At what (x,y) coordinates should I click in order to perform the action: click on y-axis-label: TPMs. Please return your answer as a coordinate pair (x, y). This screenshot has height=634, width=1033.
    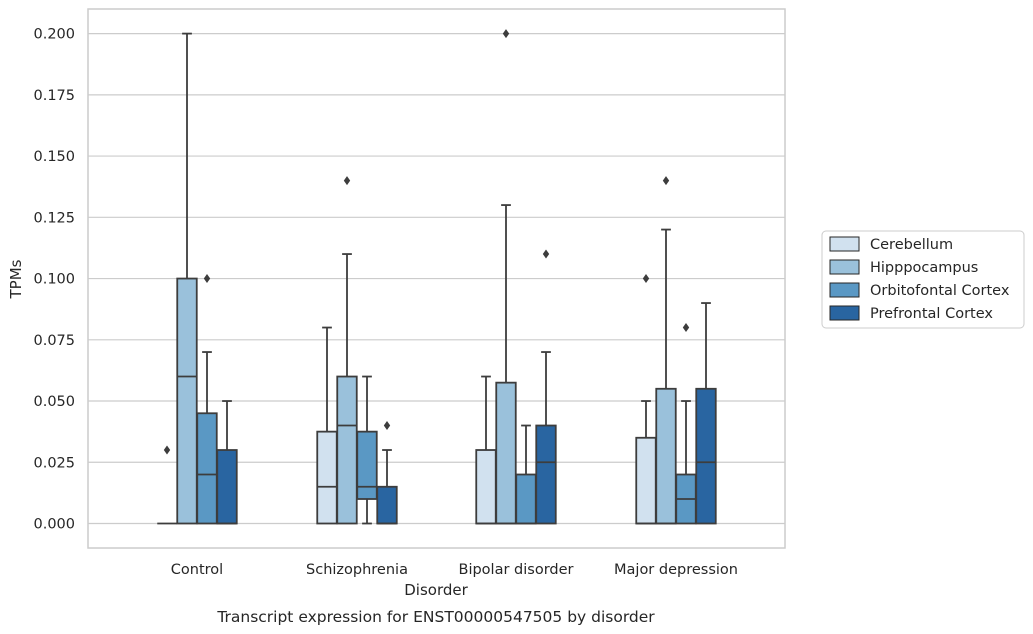
    Looking at the image, I should click on (16, 279).